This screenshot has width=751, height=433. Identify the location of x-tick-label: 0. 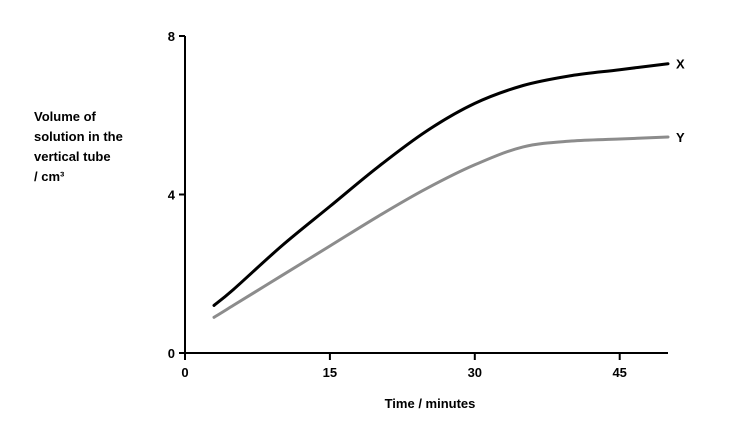
(184, 372).